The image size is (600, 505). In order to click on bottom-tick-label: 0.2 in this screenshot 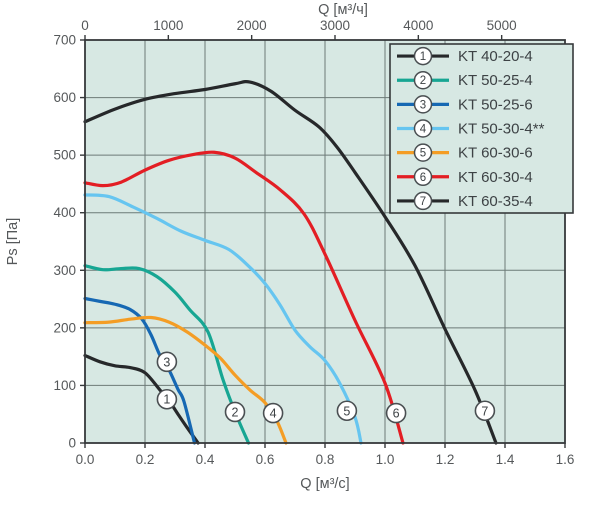, I will do `click(145, 459)`.